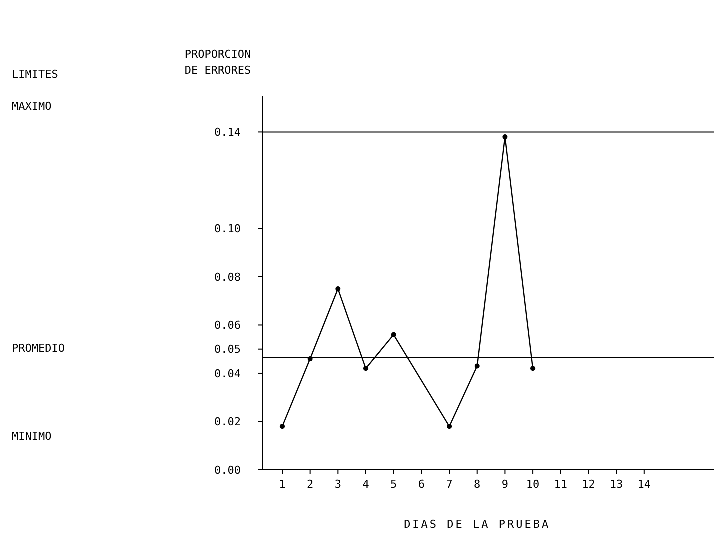  I want to click on x-tick-label: 3, so click(338, 484).